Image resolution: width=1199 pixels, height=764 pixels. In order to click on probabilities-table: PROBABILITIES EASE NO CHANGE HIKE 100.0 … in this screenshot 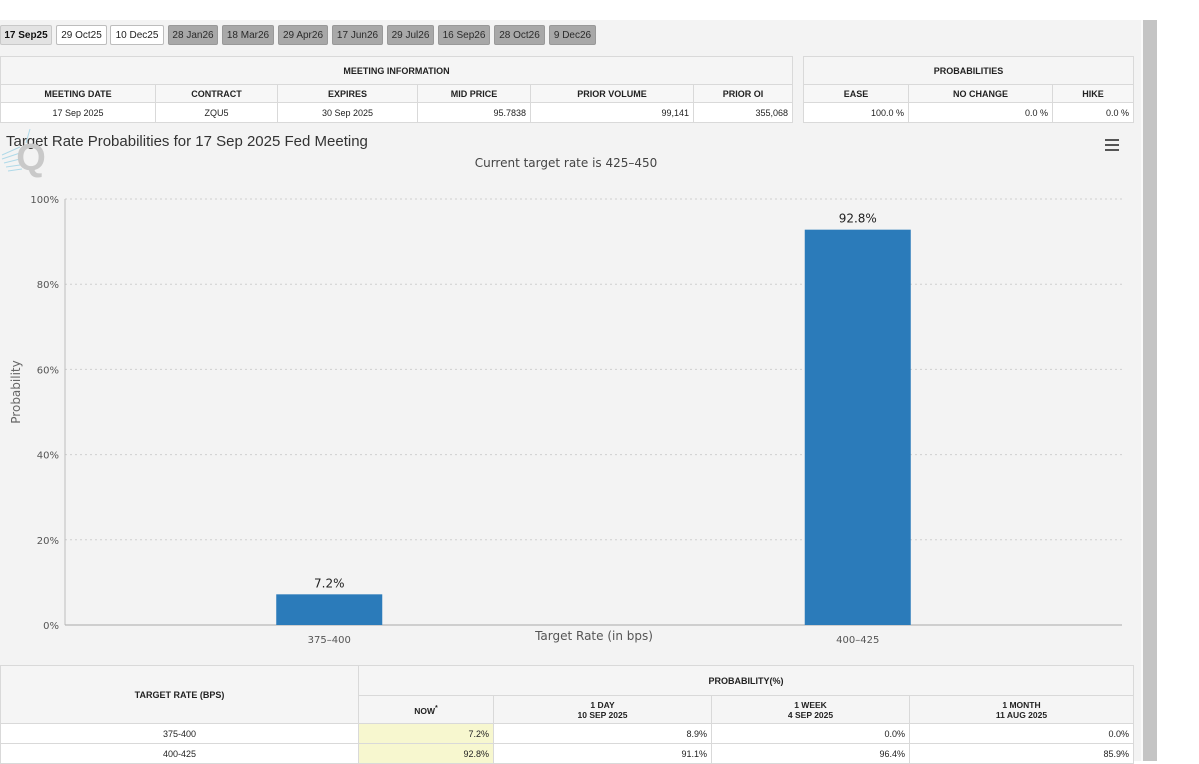, I will do `click(968, 89)`.